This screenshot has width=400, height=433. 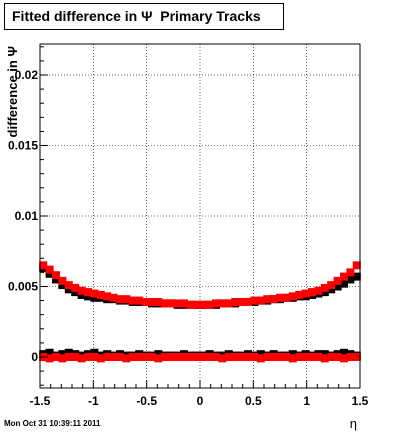 What do you see at coordinates (200, 401) in the screenshot?
I see `x-tick-label: 0` at bounding box center [200, 401].